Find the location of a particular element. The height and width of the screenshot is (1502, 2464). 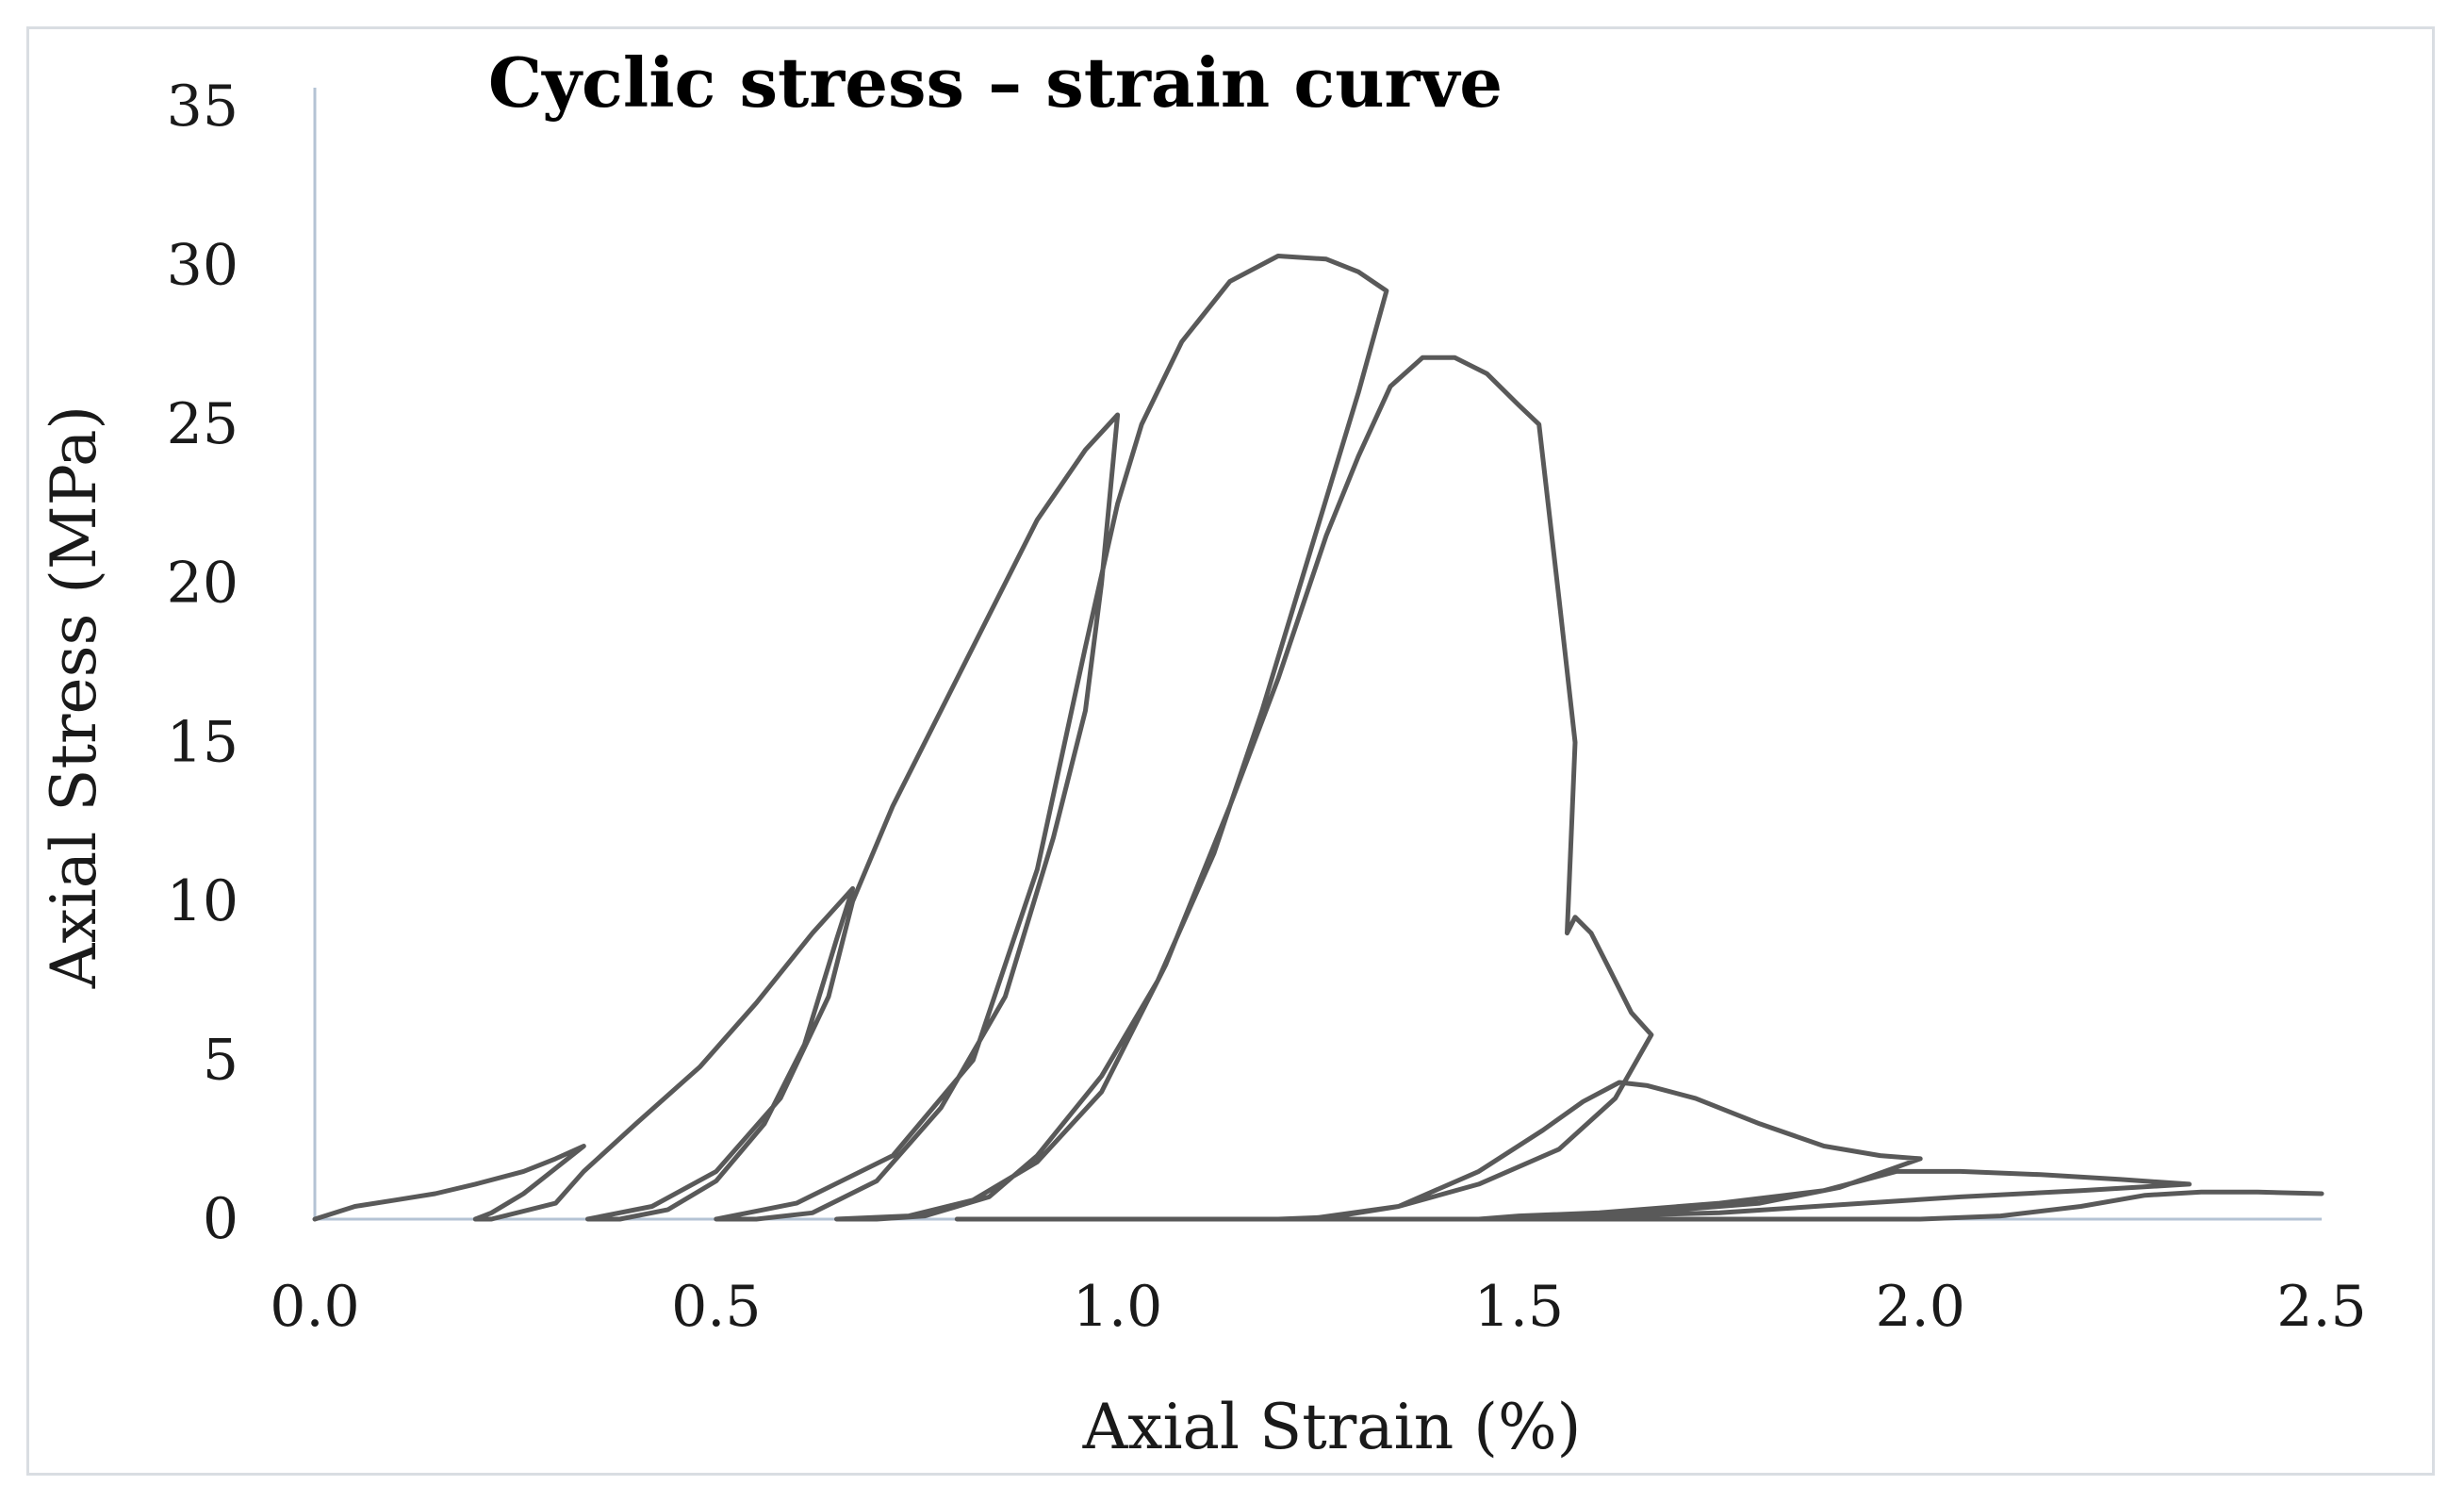

y-tick-label: 20 is located at coordinates (202, 584).